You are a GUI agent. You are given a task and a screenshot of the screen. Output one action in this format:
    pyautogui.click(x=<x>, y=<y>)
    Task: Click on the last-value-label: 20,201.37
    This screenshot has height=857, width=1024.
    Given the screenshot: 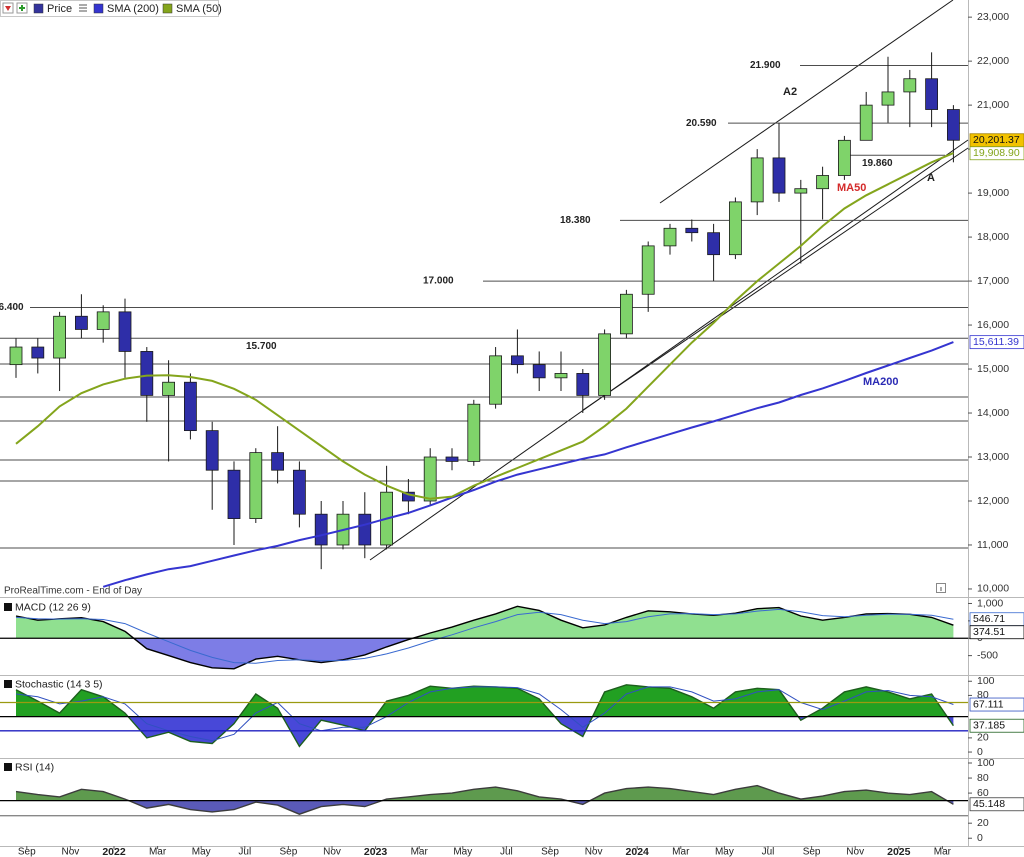 What is the action you would take?
    pyautogui.click(x=996, y=140)
    